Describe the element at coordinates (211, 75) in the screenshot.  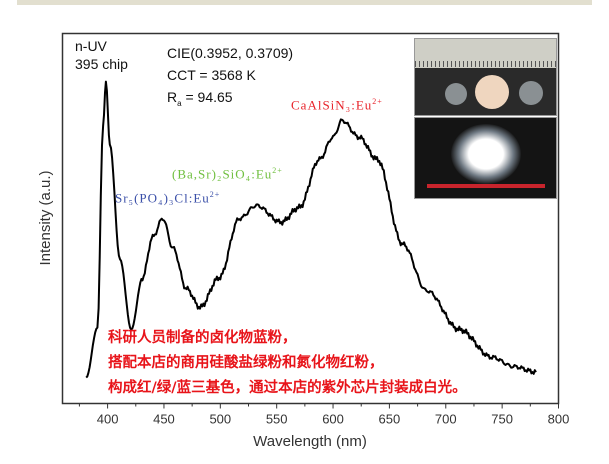
I see `cct-label: CCT = 3568 K` at that location.